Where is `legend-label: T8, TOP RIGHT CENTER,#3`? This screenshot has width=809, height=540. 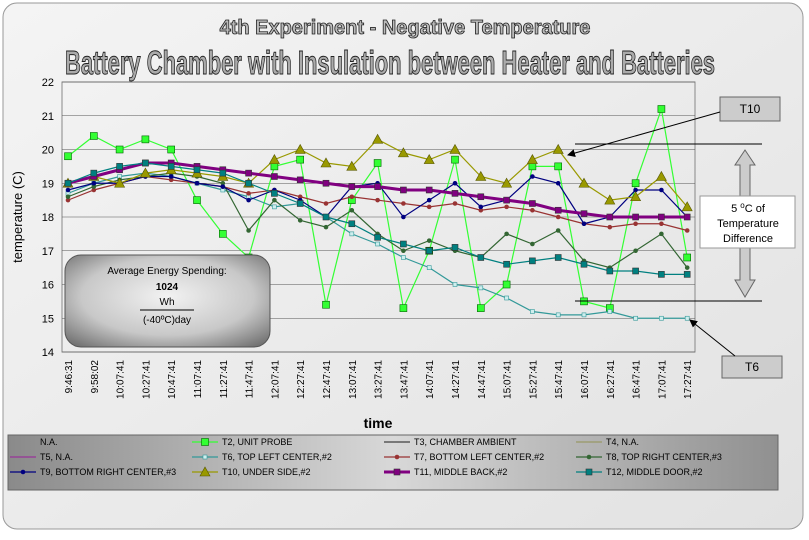
legend-label: T8, TOP RIGHT CENTER,#3 is located at coordinates (664, 457).